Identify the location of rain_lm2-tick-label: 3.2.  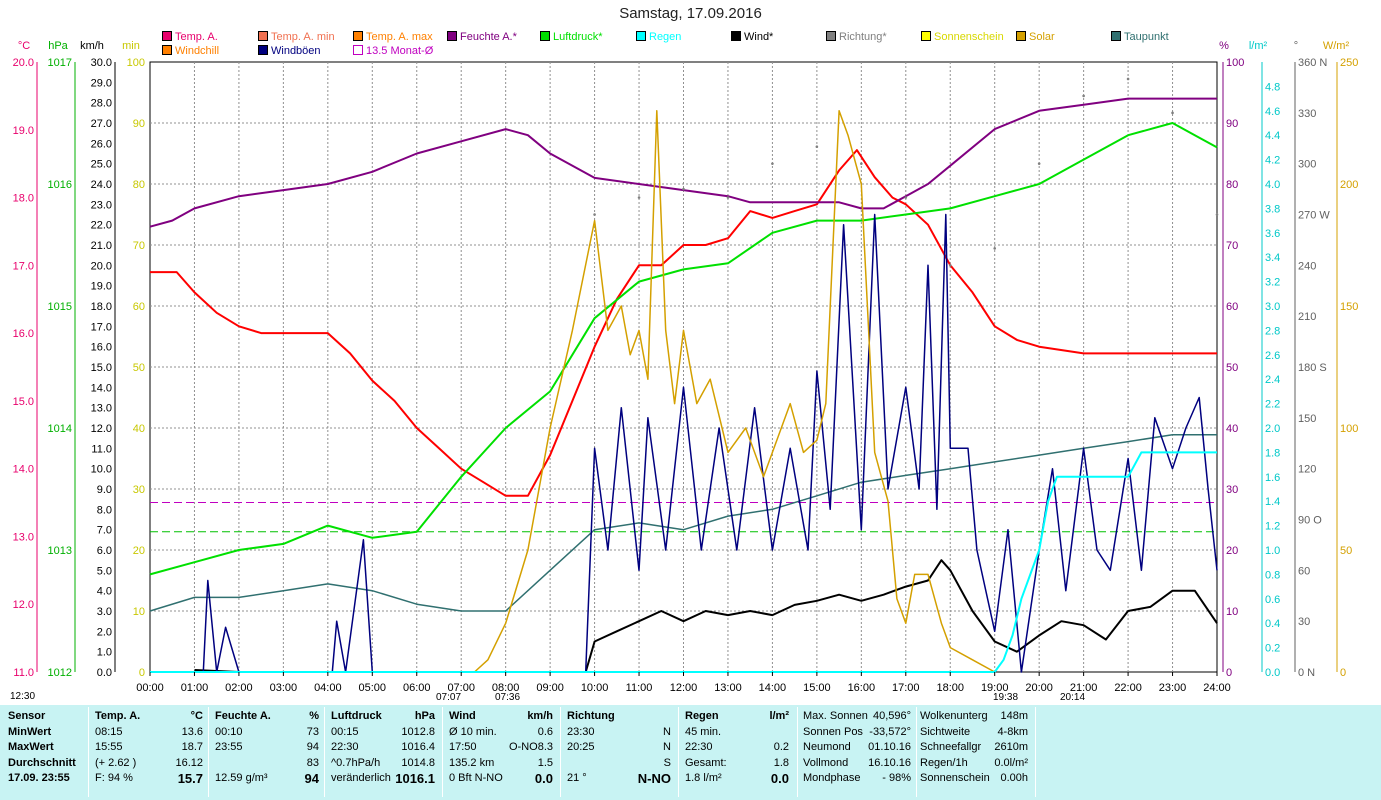
(1272, 283).